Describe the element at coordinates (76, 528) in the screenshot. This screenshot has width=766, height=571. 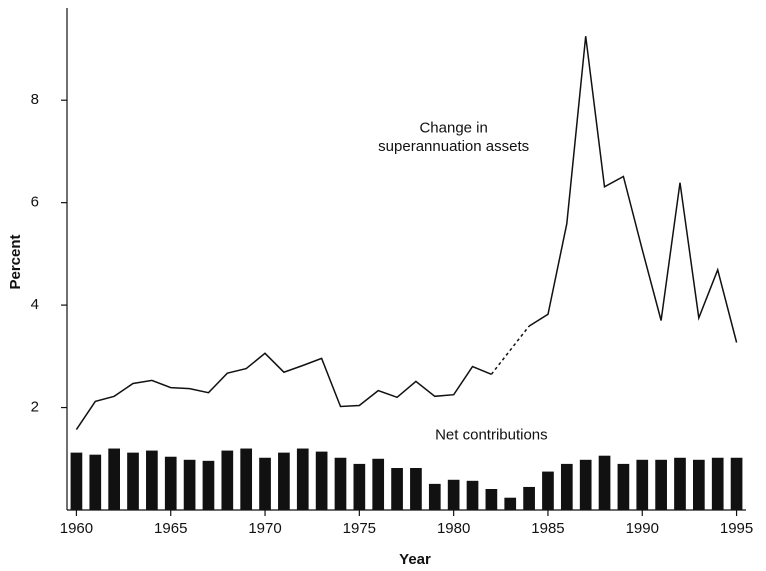
I see `x-tick-label: 1960` at that location.